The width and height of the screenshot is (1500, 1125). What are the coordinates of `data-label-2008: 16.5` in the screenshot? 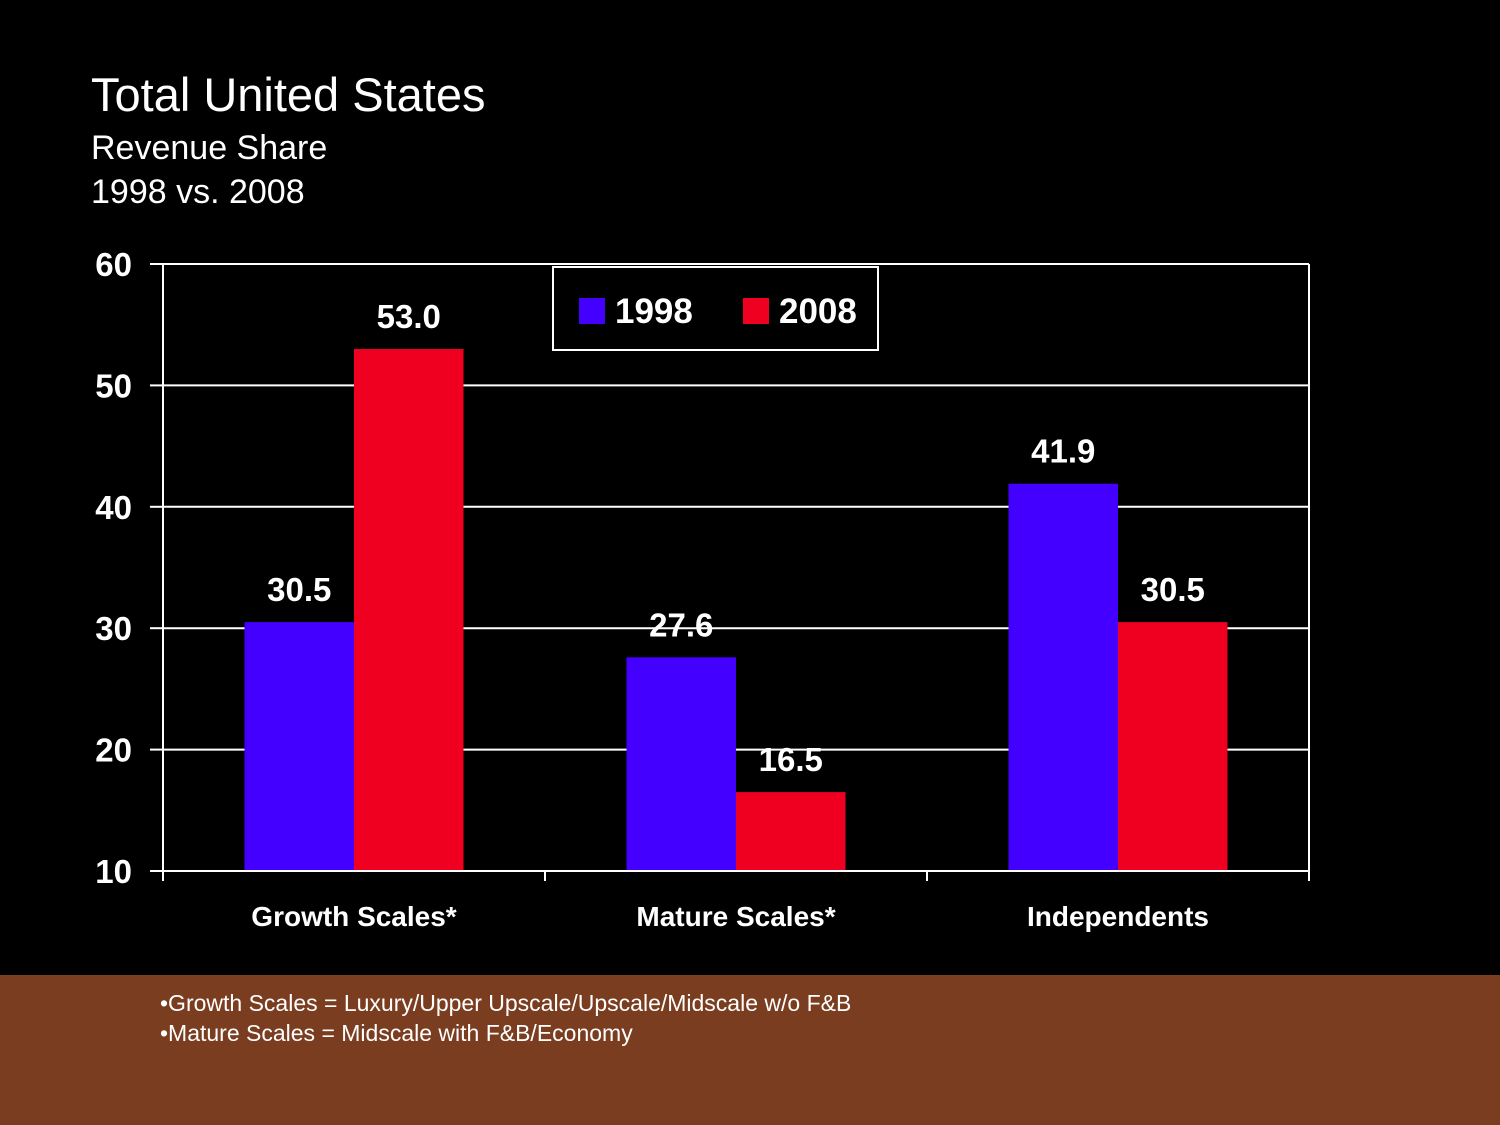 It's located at (791, 759).